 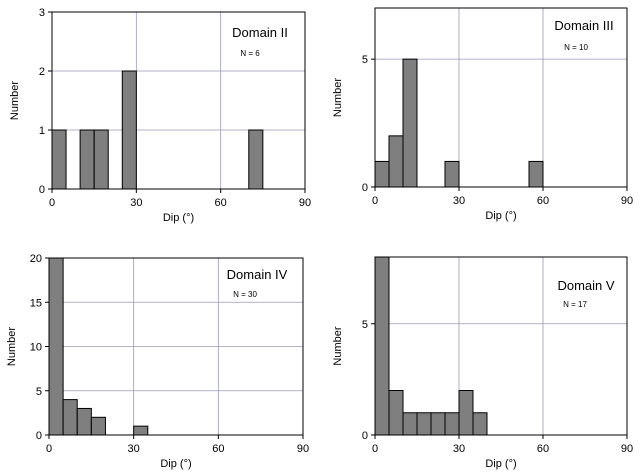 I want to click on y-tick-label: 10, so click(x=36, y=348).